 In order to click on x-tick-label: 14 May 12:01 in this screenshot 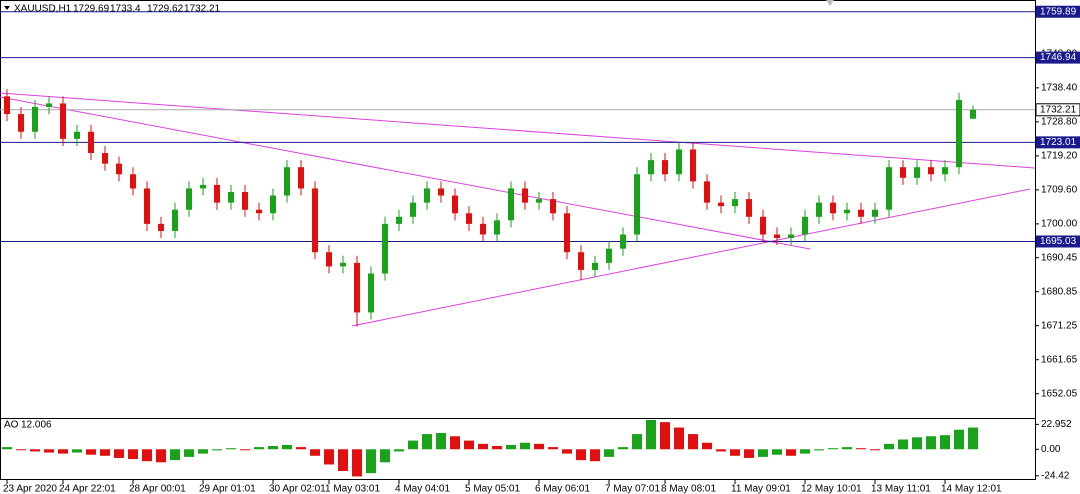, I will do `click(971, 489)`.